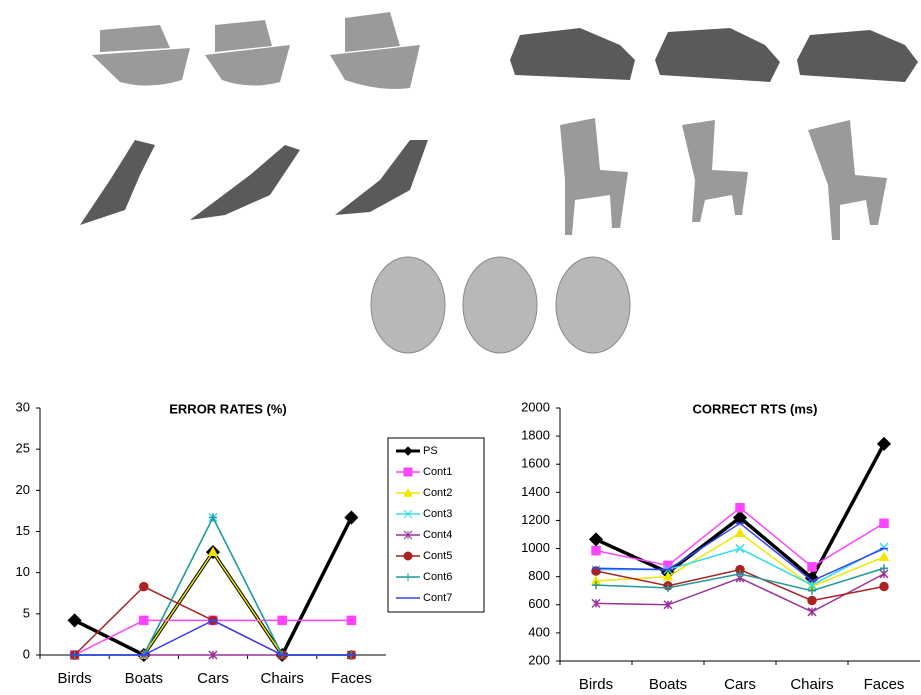  Describe the element at coordinates (755, 408) in the screenshot. I see `chart-title: CORRECT RTS (ms)` at that location.